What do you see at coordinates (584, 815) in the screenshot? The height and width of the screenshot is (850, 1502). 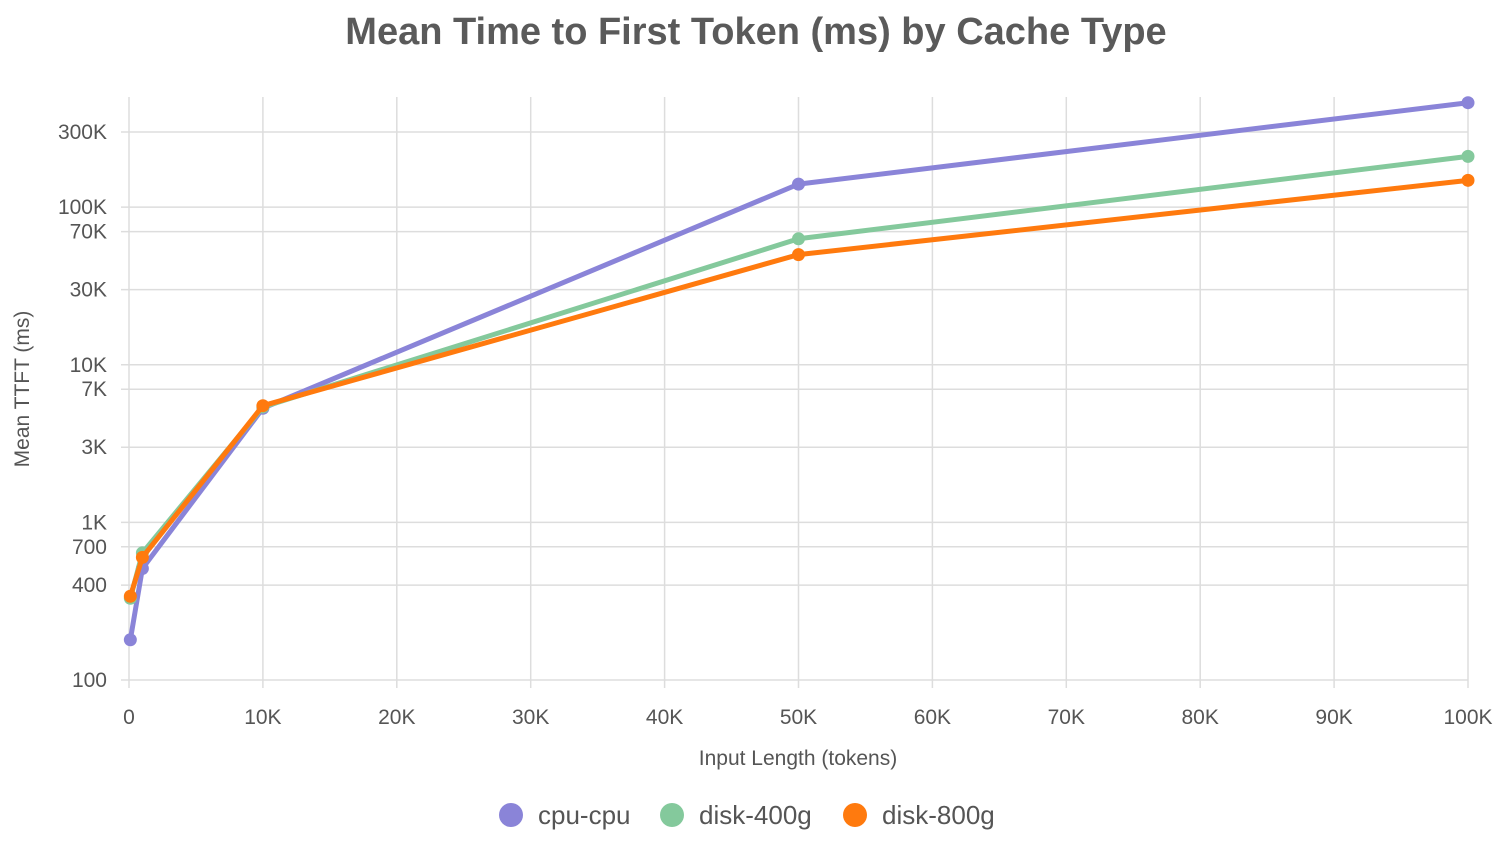 I see `legend-label: cpu-cpu` at bounding box center [584, 815].